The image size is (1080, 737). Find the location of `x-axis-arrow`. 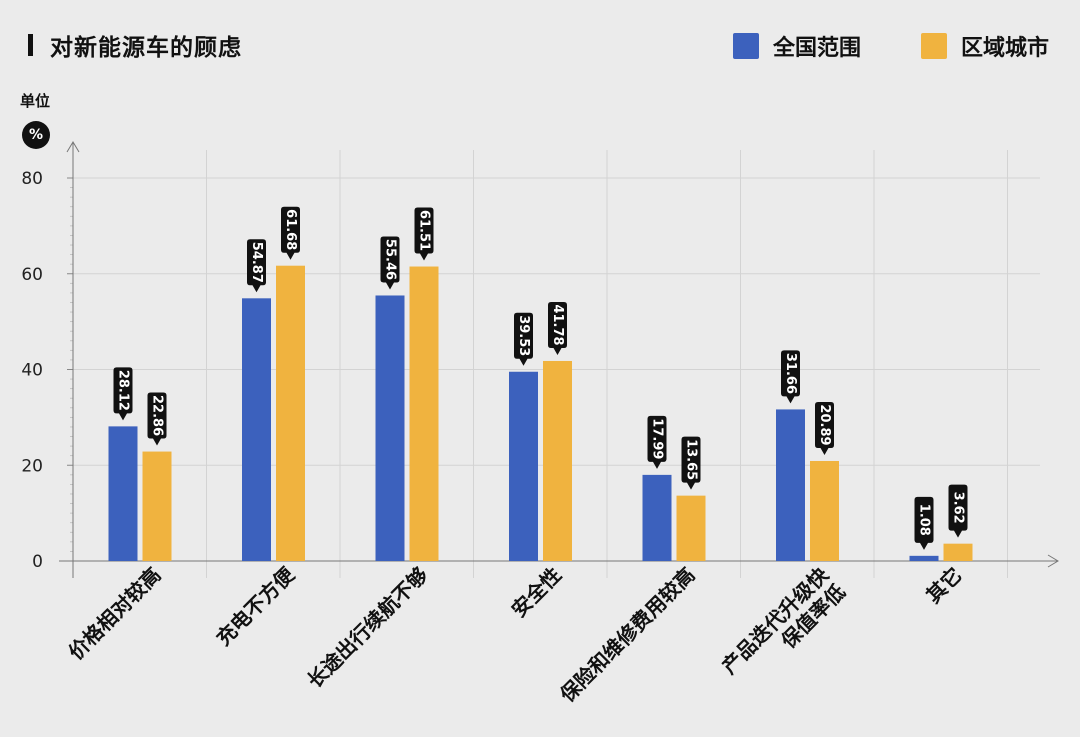

x-axis-arrow is located at coordinates (1053, 561).